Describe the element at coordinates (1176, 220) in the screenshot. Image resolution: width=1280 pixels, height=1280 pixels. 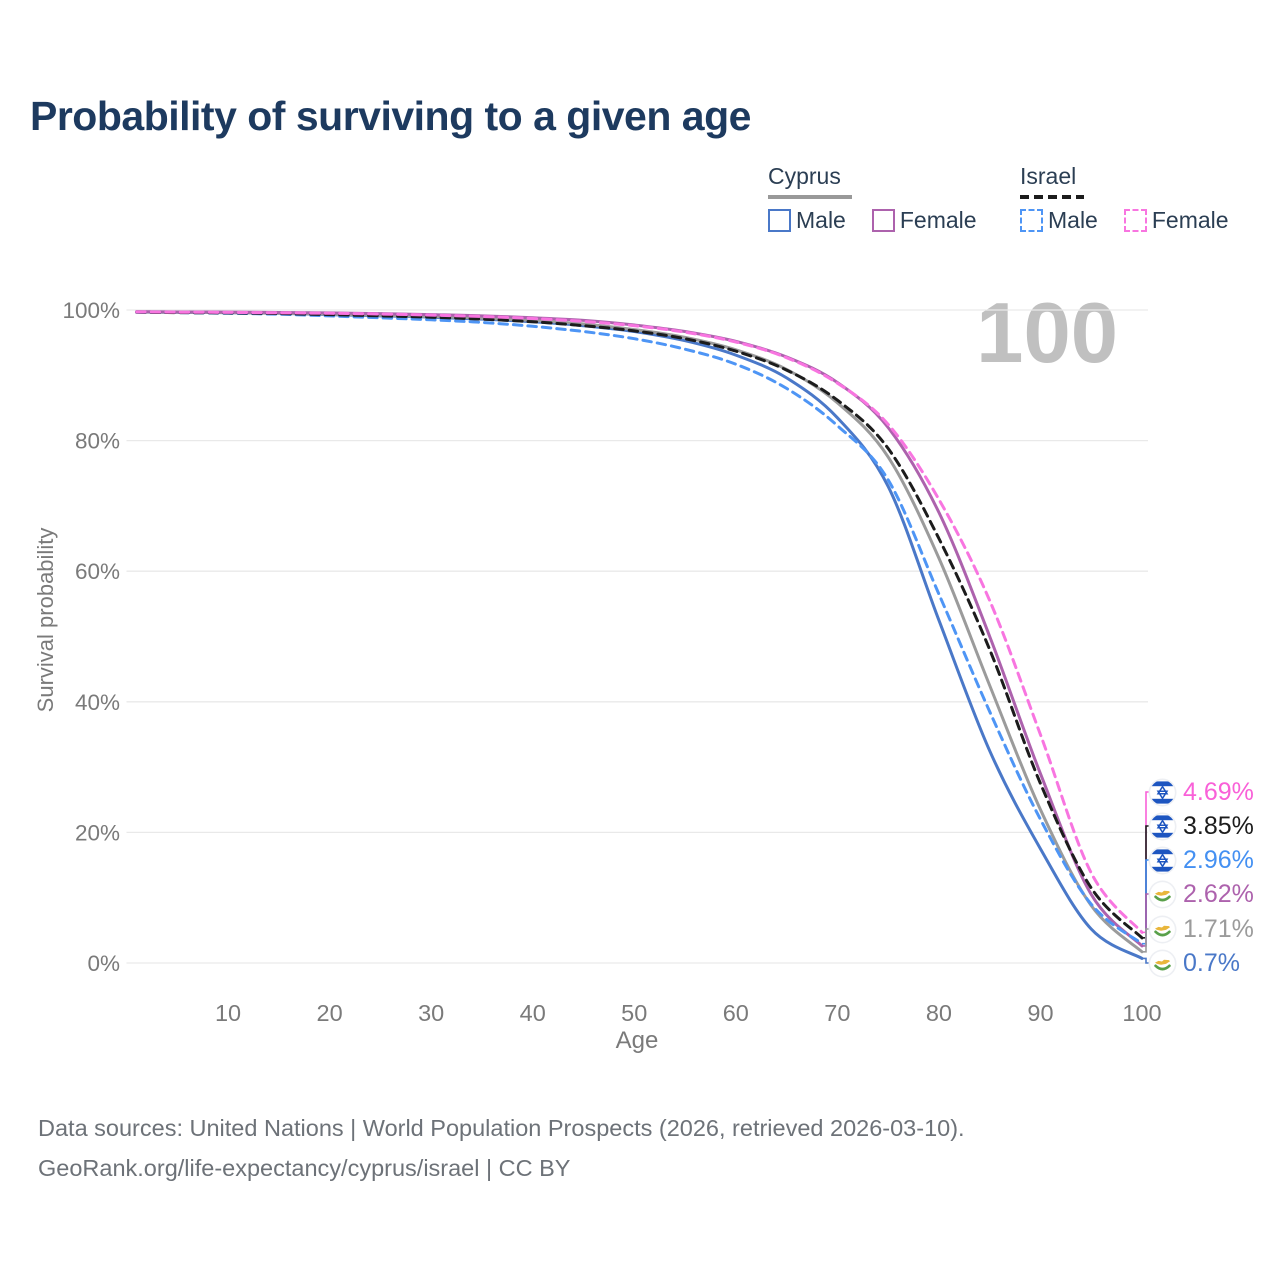
I see `legend-item-israel-female: Female` at that location.